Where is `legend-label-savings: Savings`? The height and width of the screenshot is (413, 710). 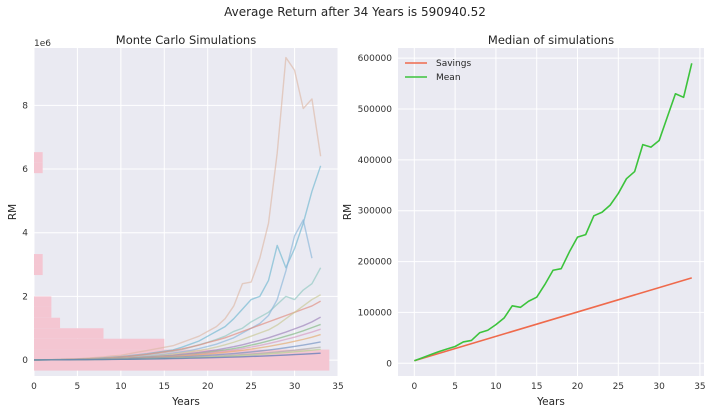 legend-label-savings: Savings is located at coordinates (453, 64).